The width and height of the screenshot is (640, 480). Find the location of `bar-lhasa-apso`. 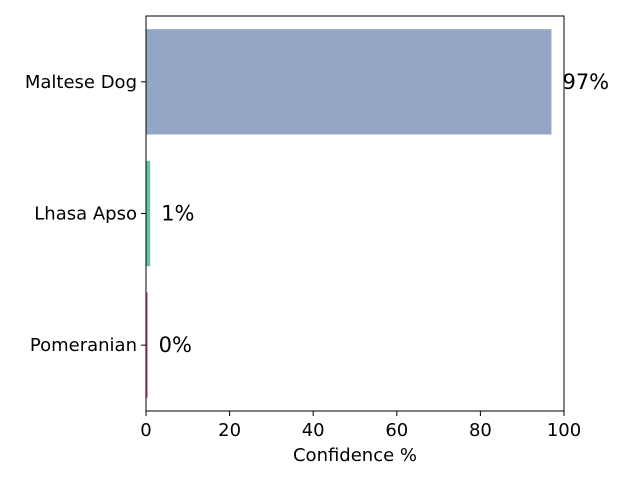

bar-lhasa-apso is located at coordinates (148, 213).